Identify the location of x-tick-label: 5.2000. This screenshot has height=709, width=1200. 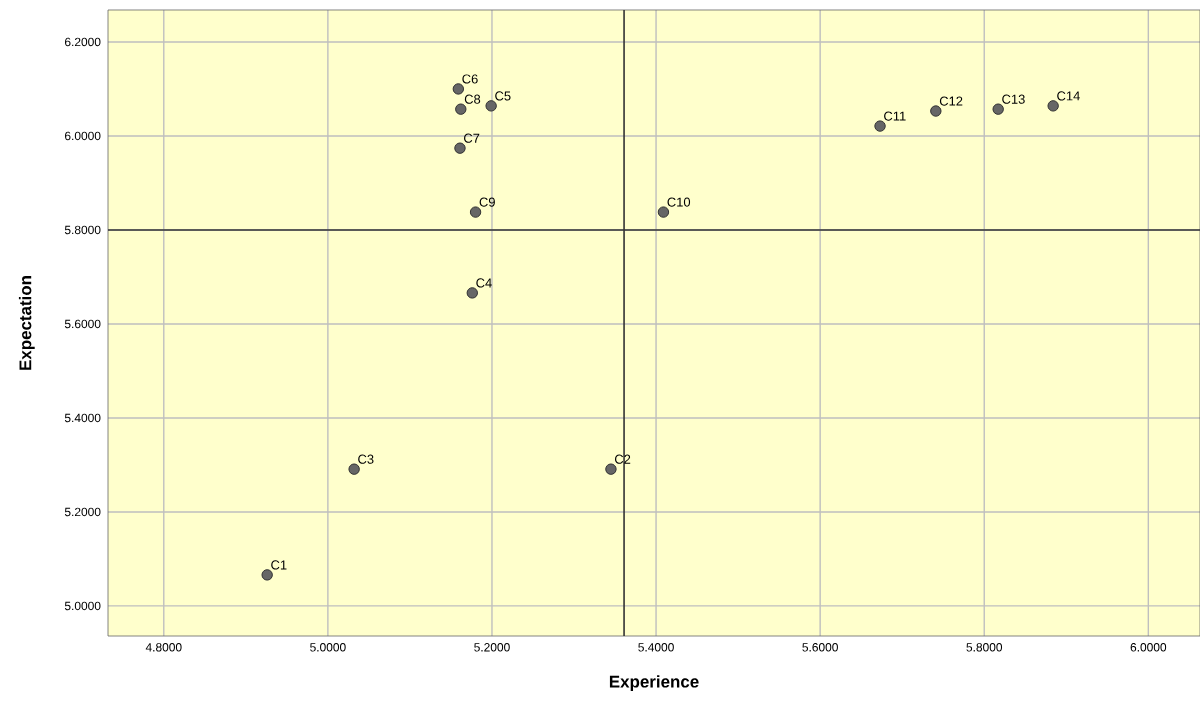
(492, 647).